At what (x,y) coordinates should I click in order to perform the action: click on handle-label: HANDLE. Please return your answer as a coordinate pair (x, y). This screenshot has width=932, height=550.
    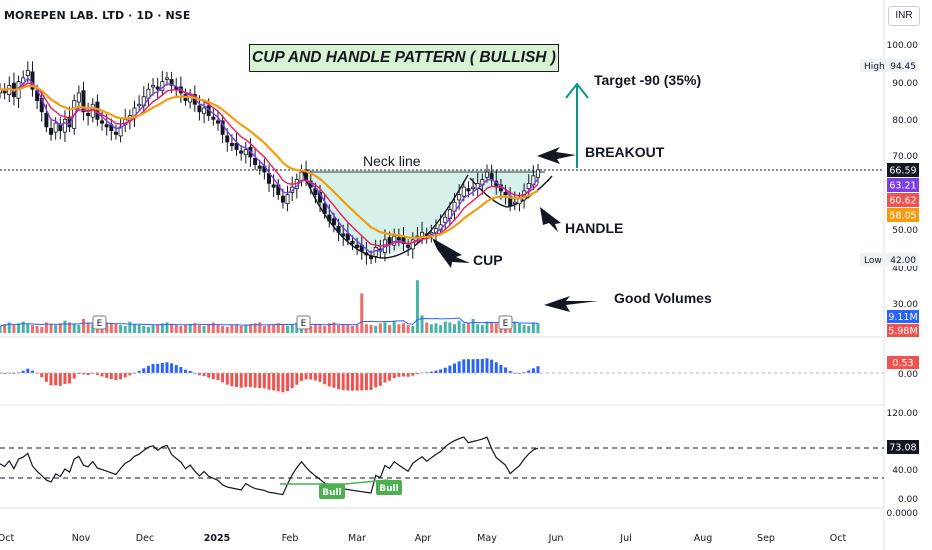
    Looking at the image, I should click on (594, 228).